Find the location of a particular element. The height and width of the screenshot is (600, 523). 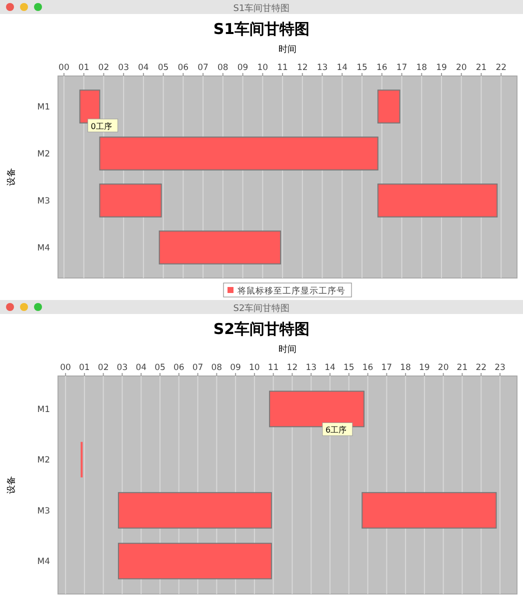

annotation: 0工序 is located at coordinates (101, 126).